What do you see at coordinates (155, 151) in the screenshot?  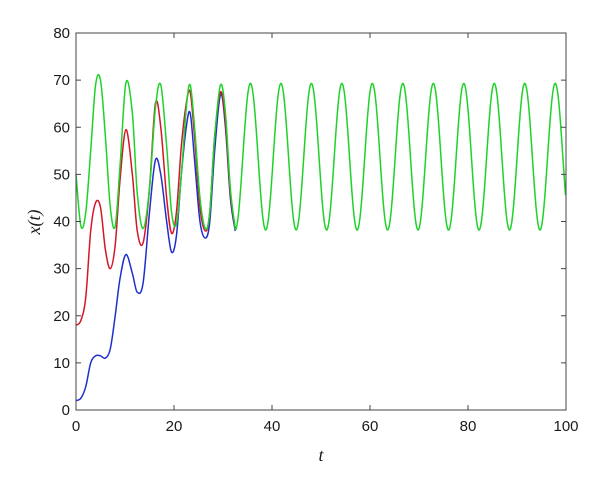 I see `series-3-line` at bounding box center [155, 151].